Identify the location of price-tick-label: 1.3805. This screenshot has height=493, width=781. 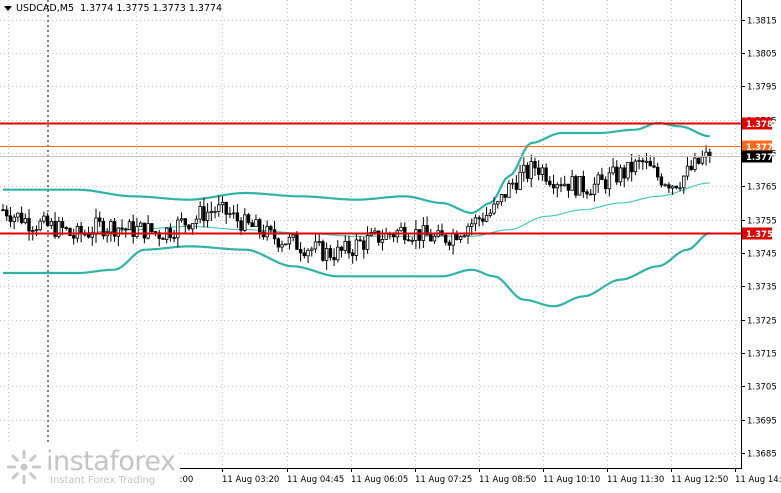
(762, 55).